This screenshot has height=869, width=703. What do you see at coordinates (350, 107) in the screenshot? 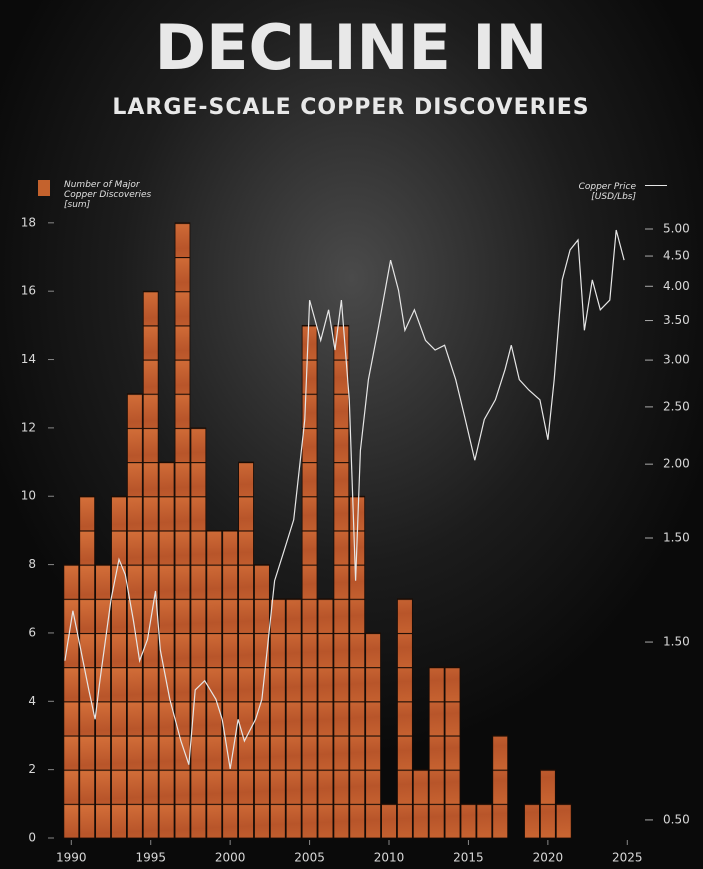
I see `chart-subtitle: LARGE-SCALE COPPER DISCOVERIES` at bounding box center [350, 107].